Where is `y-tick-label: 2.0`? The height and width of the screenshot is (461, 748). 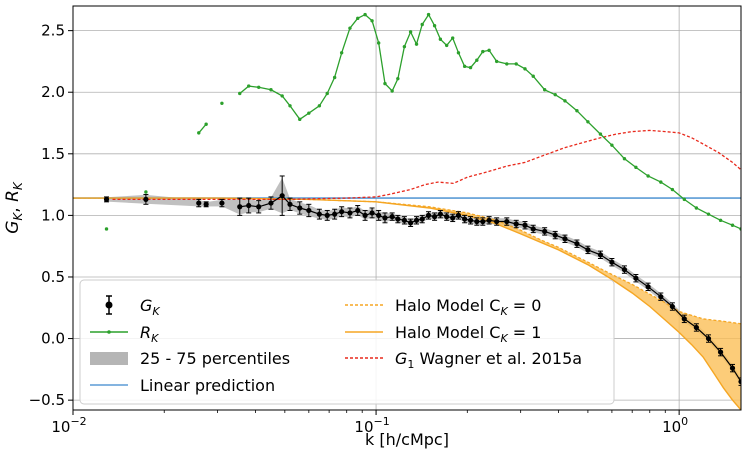 y-tick-label: 2.0 is located at coordinates (53, 92).